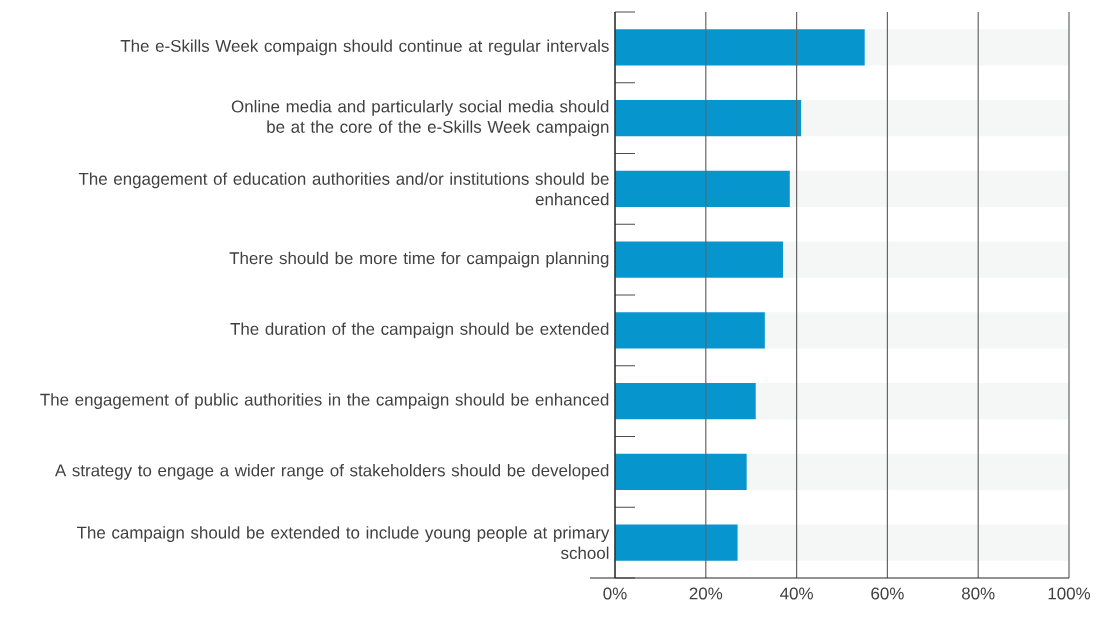 The image size is (1101, 626). Describe the element at coordinates (978, 593) in the screenshot. I see `x-tick-label: 80%` at that location.